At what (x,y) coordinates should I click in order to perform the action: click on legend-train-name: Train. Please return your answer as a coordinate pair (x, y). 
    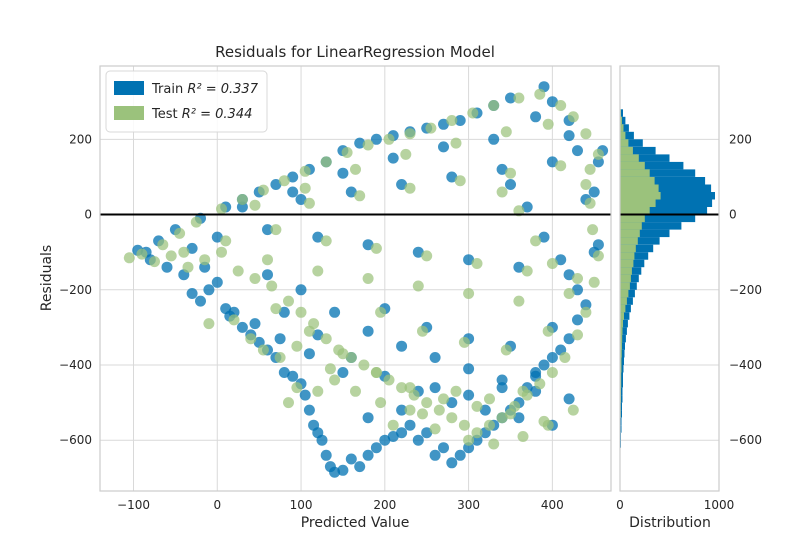
    Looking at the image, I should click on (167, 89).